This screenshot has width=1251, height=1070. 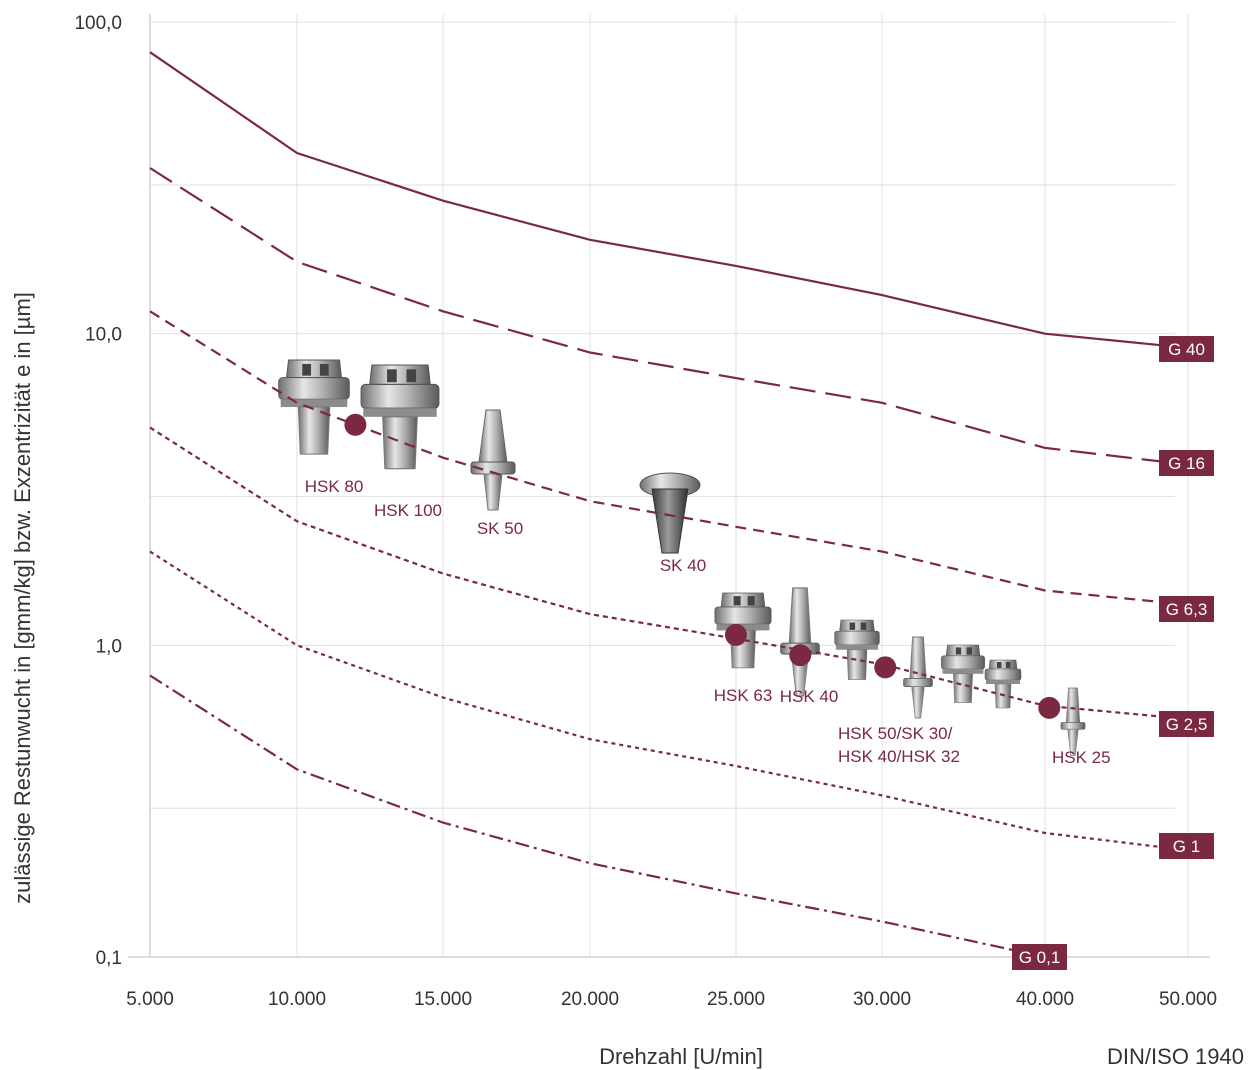 What do you see at coordinates (98, 23) in the screenshot?
I see `y-tick-label: 100,0` at bounding box center [98, 23].